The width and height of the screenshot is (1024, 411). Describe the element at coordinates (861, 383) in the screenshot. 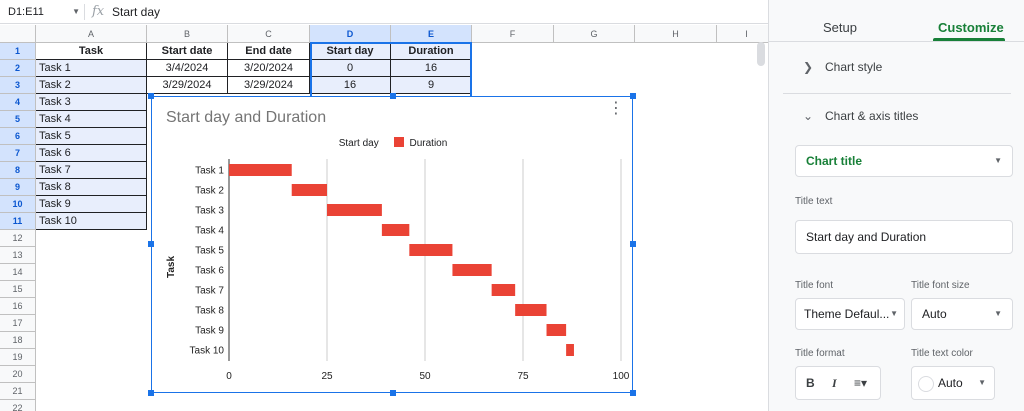

I see `align-button: ≡▾` at that location.